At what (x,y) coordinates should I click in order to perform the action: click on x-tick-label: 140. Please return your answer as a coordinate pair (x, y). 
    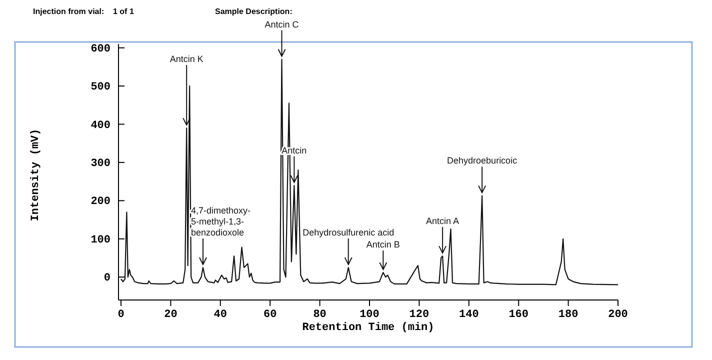
    Looking at the image, I should click on (468, 314).